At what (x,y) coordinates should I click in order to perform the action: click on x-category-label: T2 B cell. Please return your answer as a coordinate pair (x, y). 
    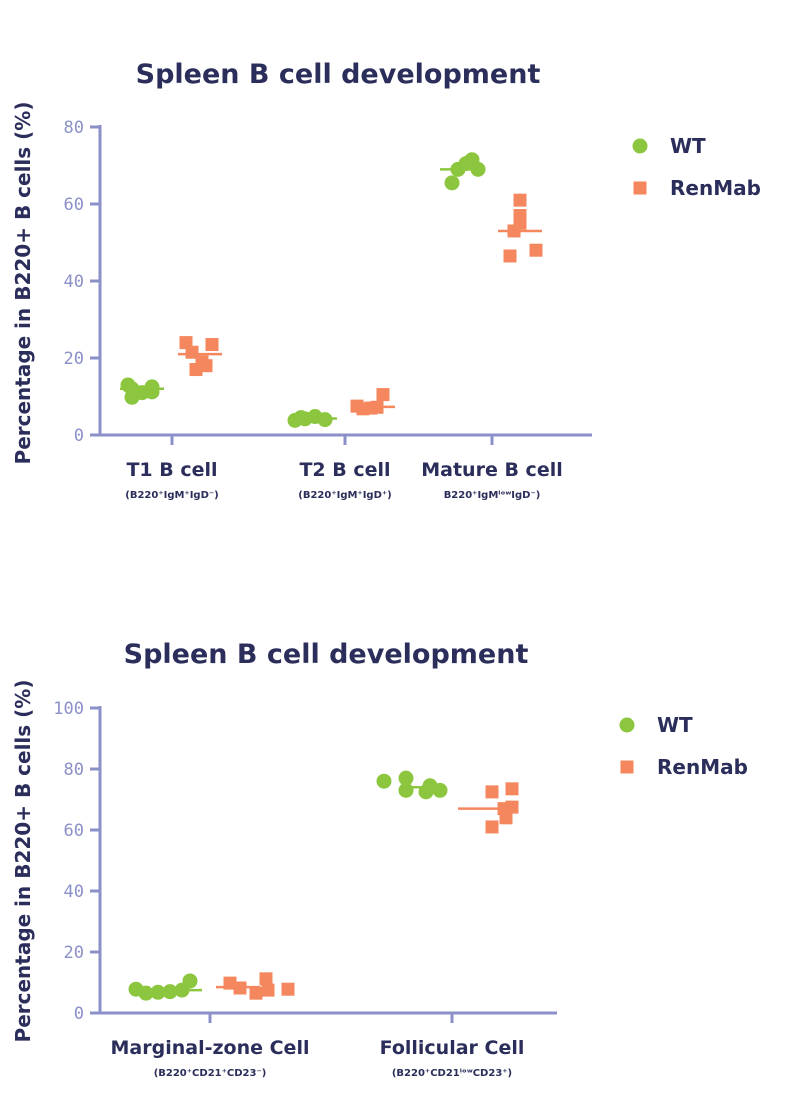
    Looking at the image, I should click on (344, 470).